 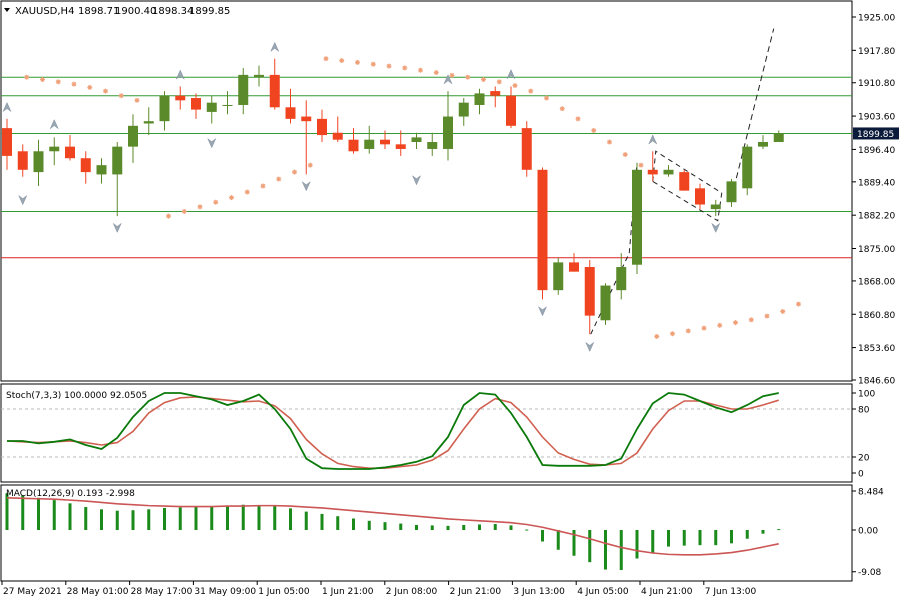 I want to click on stochastic-axis: 100 80 20 0, so click(x=863, y=435).